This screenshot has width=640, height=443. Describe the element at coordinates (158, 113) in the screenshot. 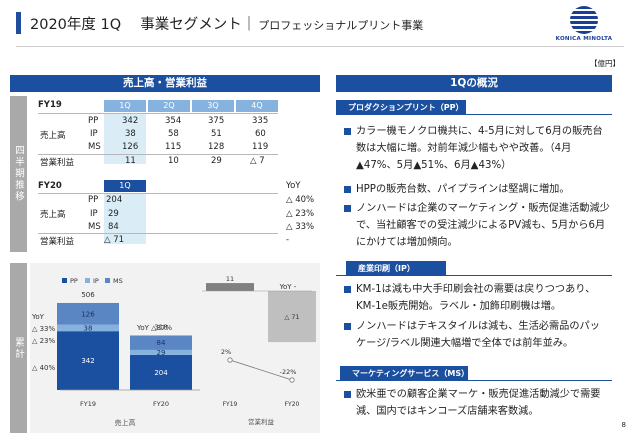

I see `fy19-header-rule` at that location.